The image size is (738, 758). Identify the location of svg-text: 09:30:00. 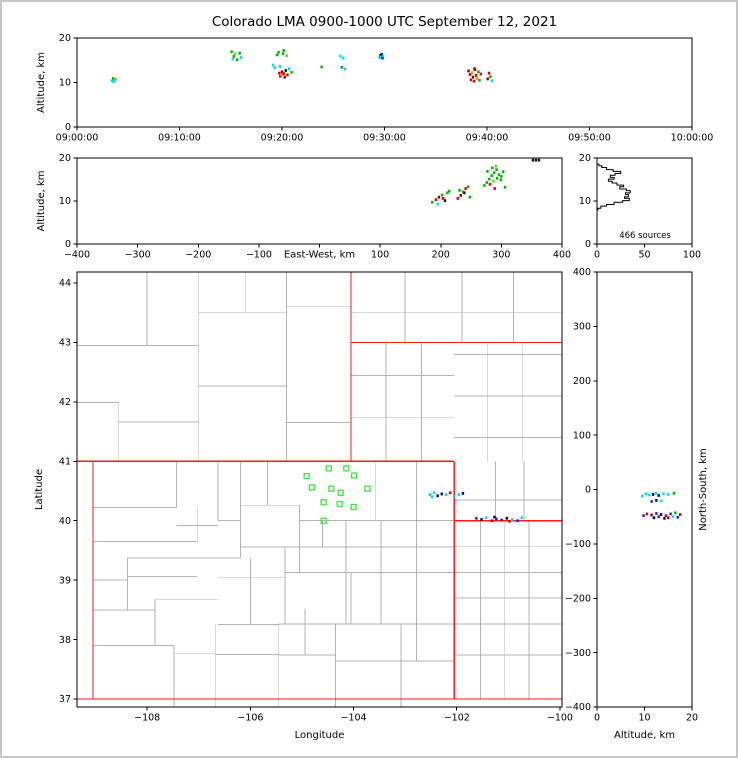
(384, 138).